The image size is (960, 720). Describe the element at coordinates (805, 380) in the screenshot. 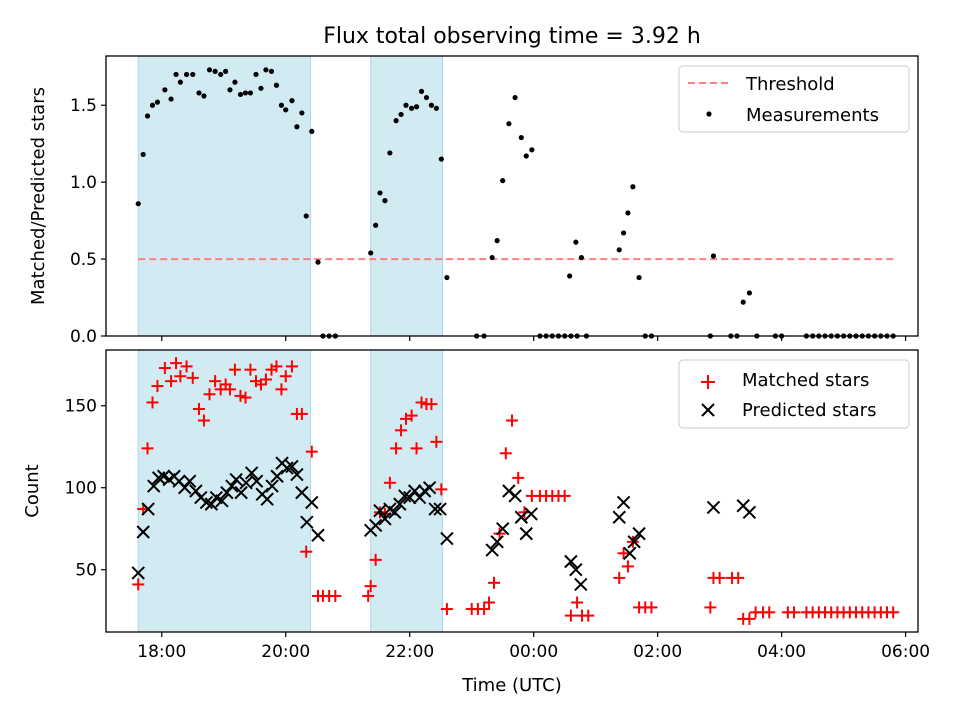

I see `legend-matched-label: Matched stars` at that location.